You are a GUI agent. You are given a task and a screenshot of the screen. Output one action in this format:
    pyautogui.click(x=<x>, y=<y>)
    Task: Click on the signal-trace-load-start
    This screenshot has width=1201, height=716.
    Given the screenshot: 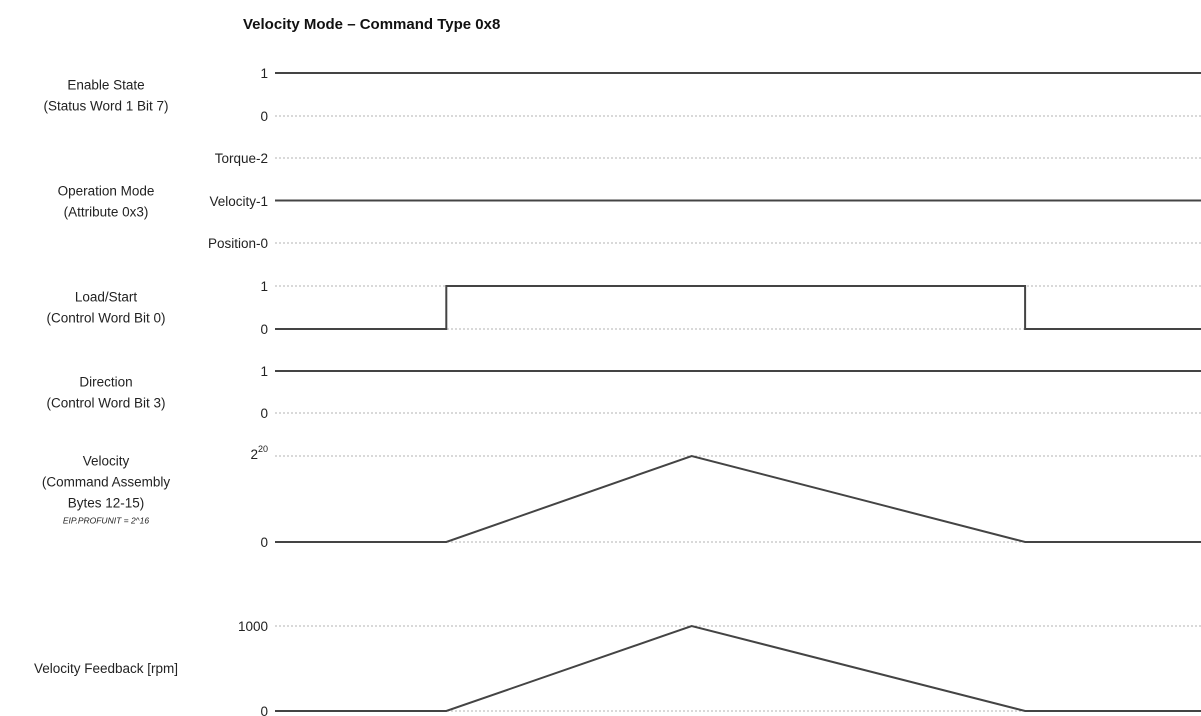 What is the action you would take?
    pyautogui.click(x=738, y=307)
    